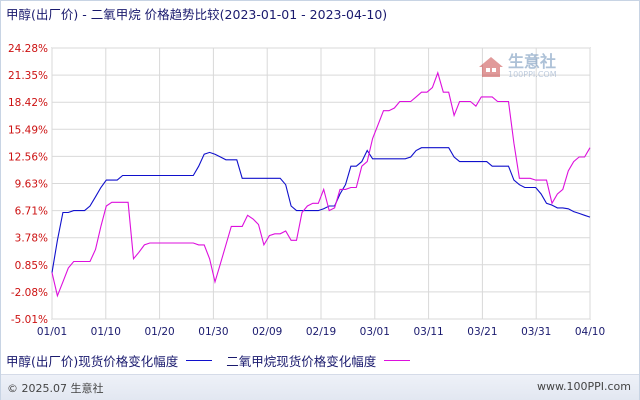 The height and width of the screenshot is (400, 640). What do you see at coordinates (301, 361) in the screenshot?
I see `legend-label-series2: 二氧甲烷现货价格变化幅度` at bounding box center [301, 361].